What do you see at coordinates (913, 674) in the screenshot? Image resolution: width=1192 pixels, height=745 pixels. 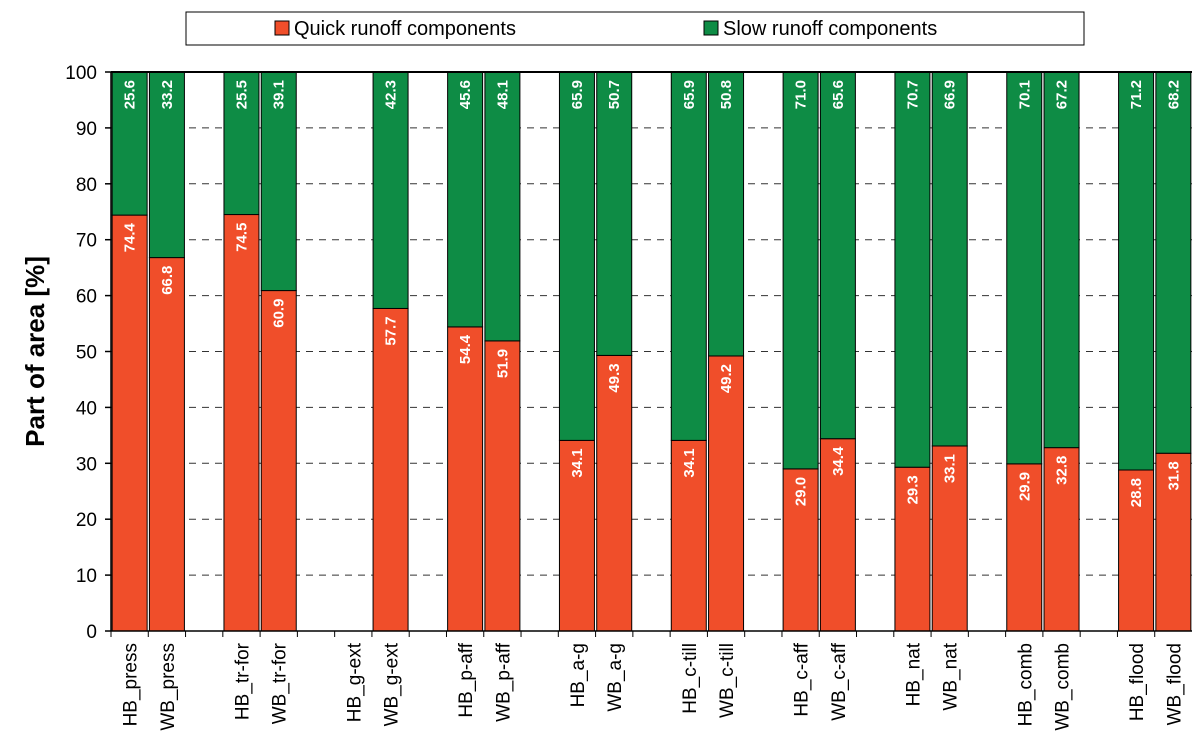 I see `x-tick-label: HB_nat` at bounding box center [913, 674].